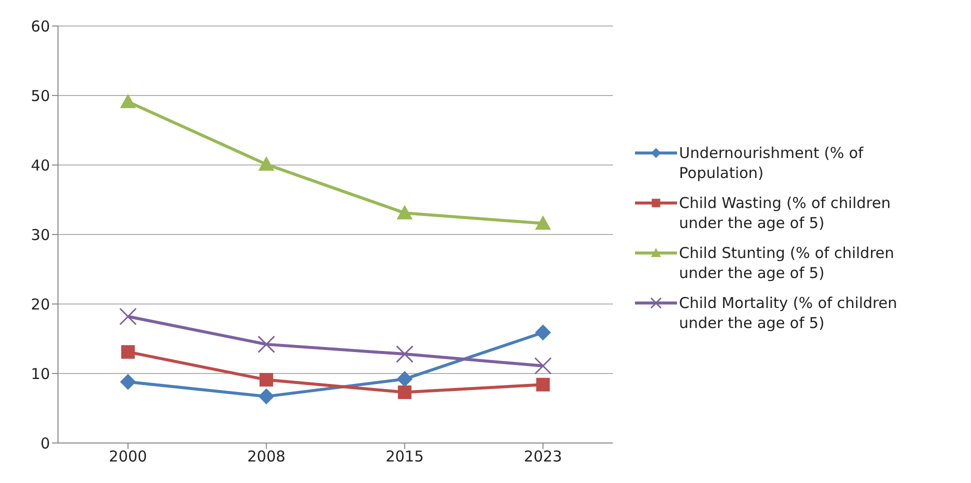  Describe the element at coordinates (40, 373) in the screenshot. I see `y-tick-label: 10` at that location.